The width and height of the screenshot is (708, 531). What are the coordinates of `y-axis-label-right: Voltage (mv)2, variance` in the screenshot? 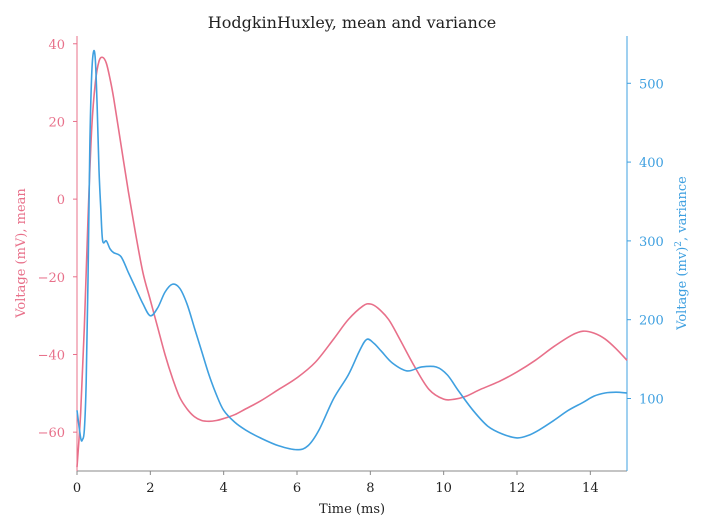 It's located at (682, 253).